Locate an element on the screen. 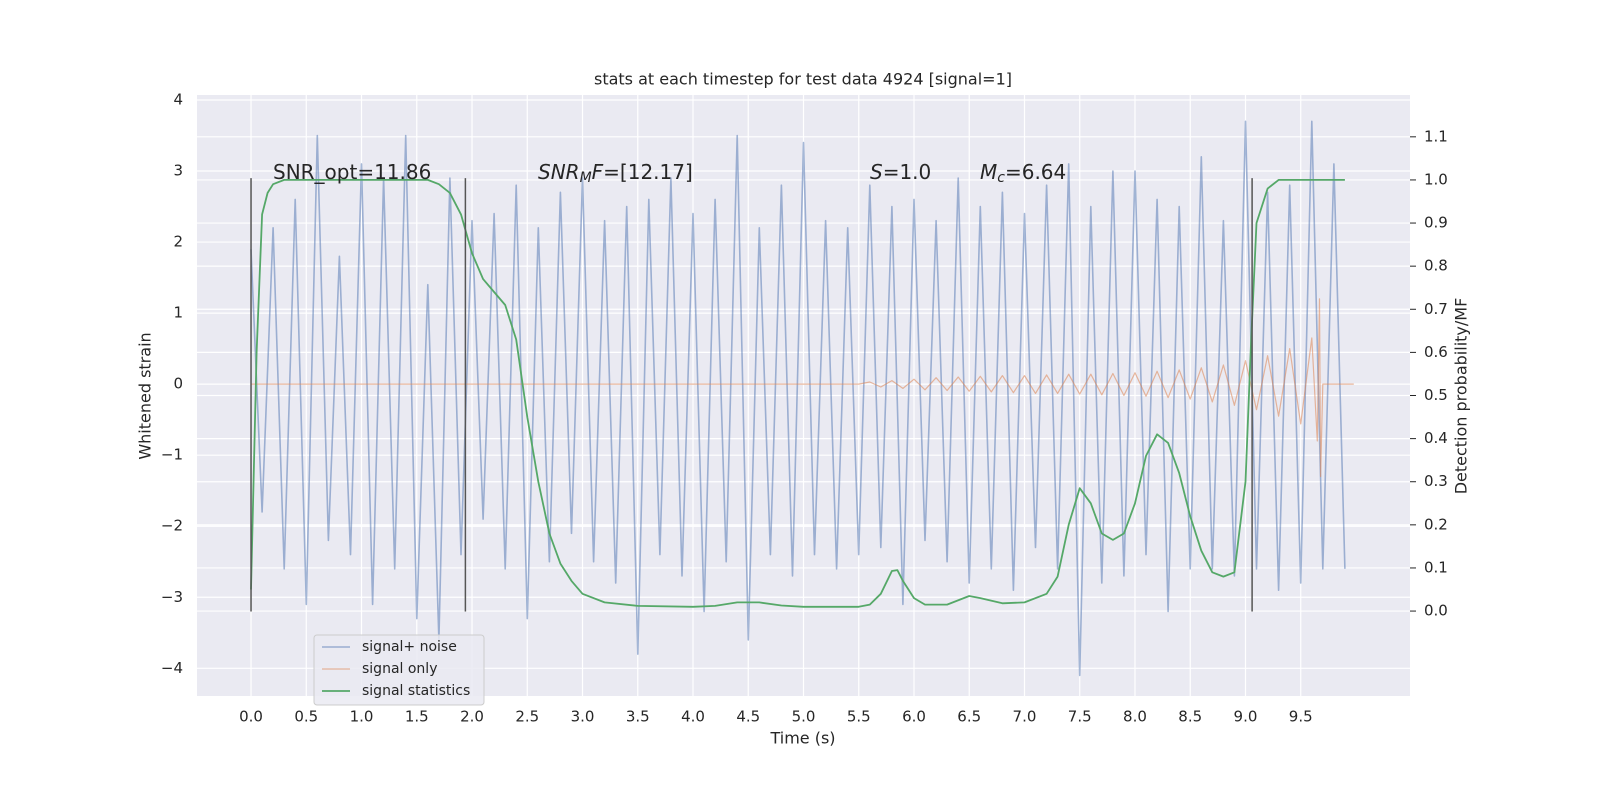  annotation-part: SNR_opt=11.86 is located at coordinates (352, 172).